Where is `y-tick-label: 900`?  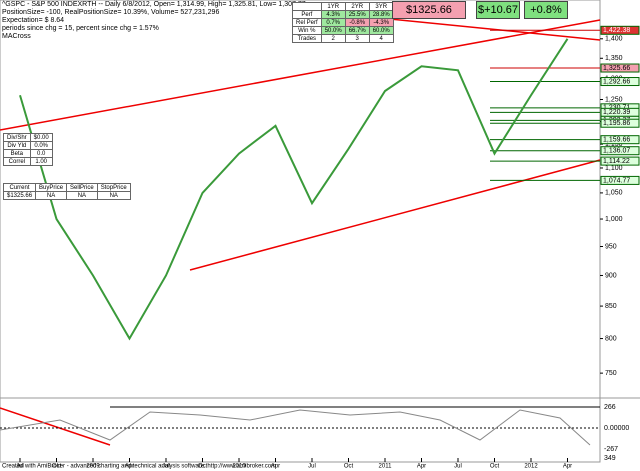 y-tick-label: 900 is located at coordinates (611, 275).